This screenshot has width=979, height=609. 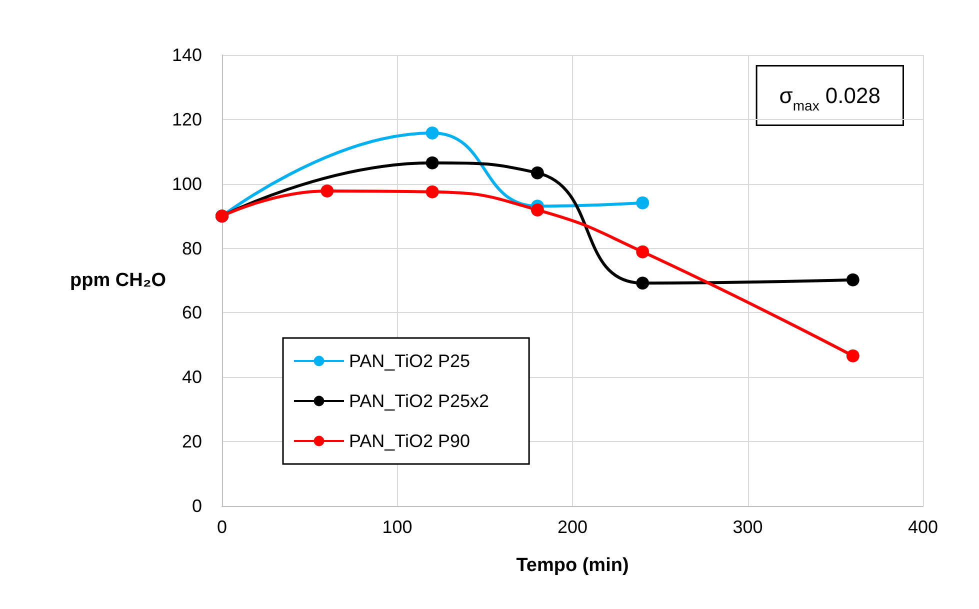 I want to click on x-tick-label: 400, so click(x=923, y=527).